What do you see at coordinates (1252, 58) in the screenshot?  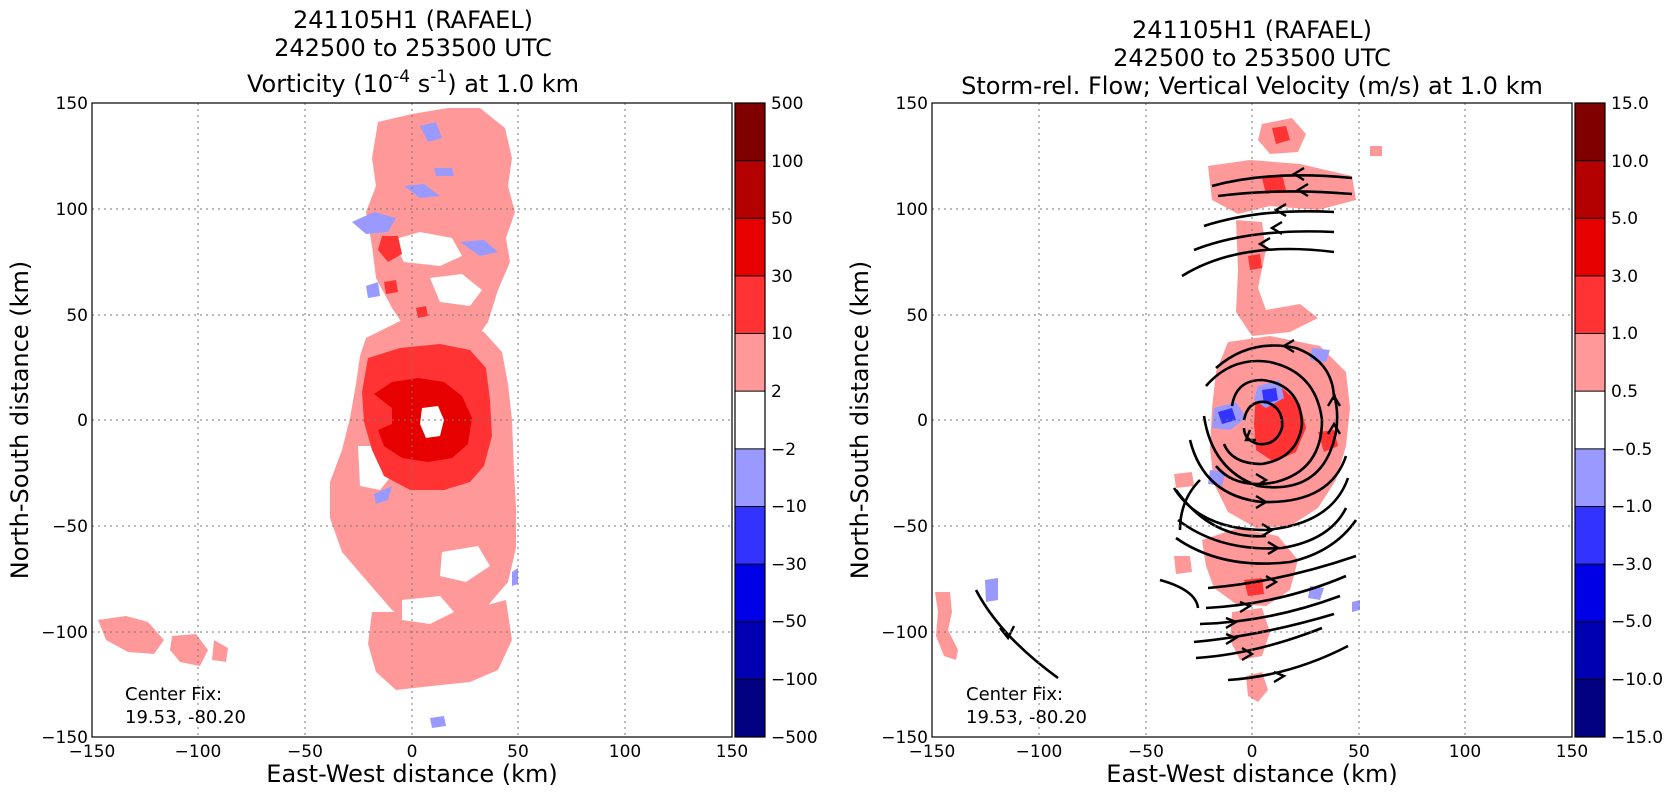 I see `right-title-line-2: 242500 to 253500 UTC` at bounding box center [1252, 58].